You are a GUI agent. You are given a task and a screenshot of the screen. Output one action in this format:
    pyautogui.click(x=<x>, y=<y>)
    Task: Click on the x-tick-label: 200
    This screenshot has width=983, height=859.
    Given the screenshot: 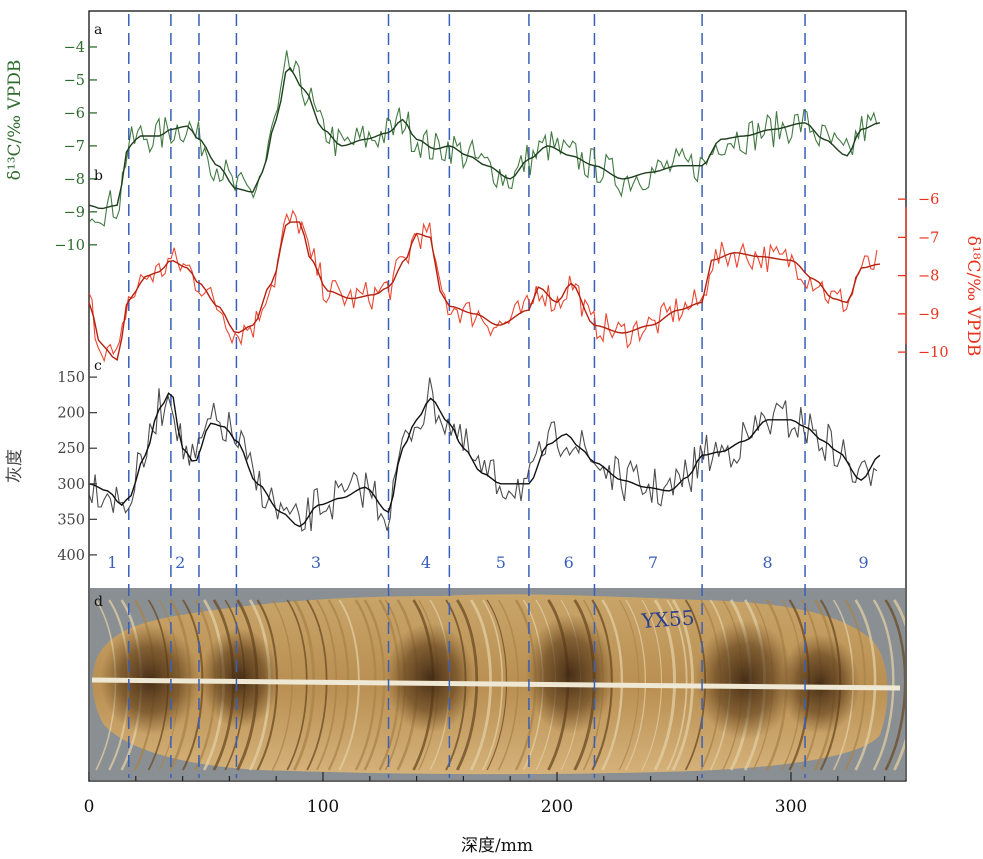 What is the action you would take?
    pyautogui.click(x=557, y=807)
    